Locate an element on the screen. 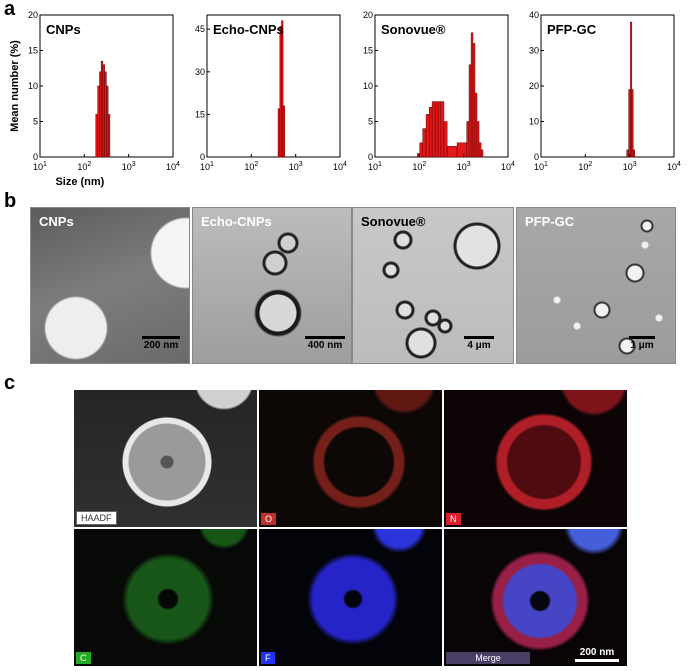 This screenshot has width=690, height=671. micrograph-sonovue: Sonovue® 4 μm is located at coordinates (433, 285).